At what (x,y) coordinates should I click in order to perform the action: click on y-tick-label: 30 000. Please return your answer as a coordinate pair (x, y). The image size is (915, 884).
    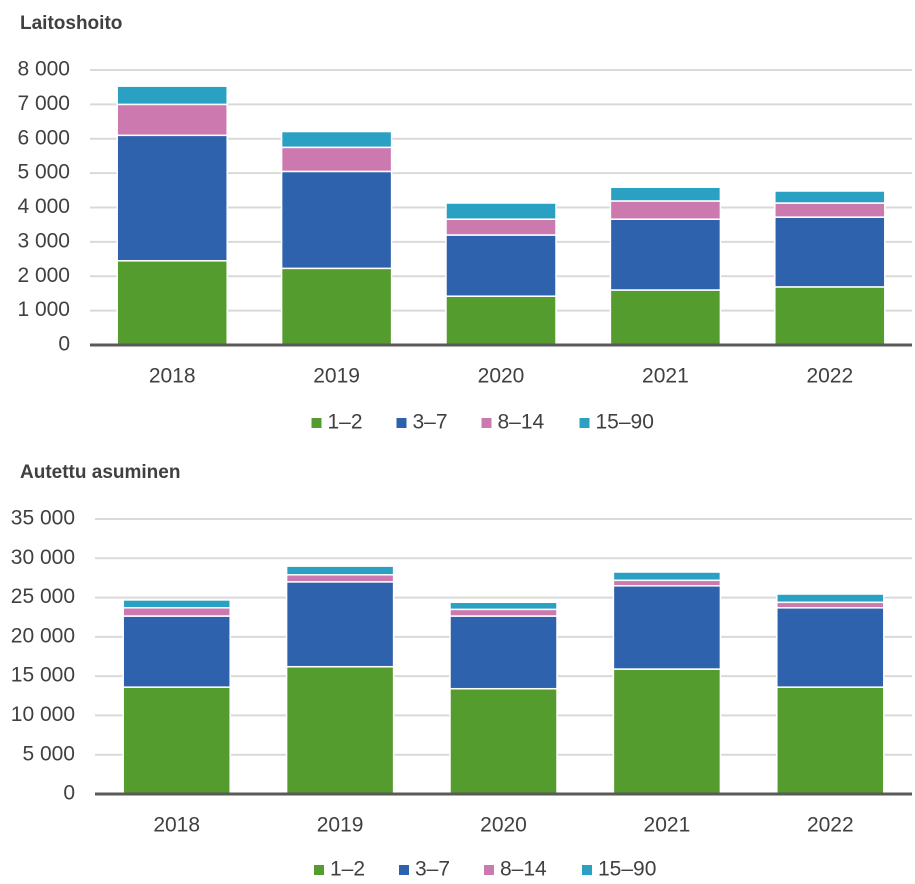
    Looking at the image, I should click on (43, 557).